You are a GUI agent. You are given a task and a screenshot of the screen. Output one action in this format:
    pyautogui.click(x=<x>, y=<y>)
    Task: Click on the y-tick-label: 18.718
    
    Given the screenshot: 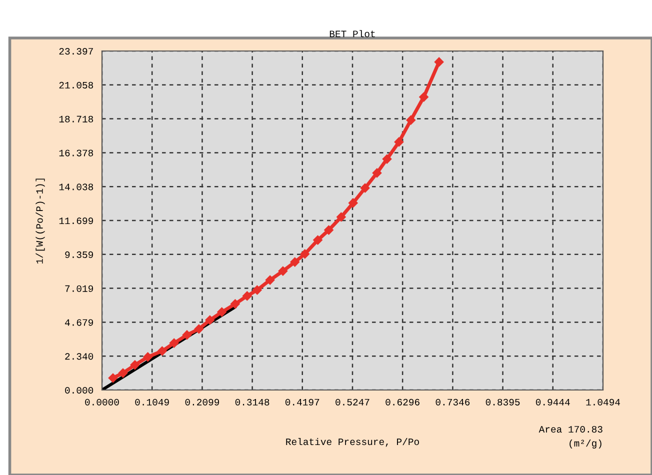 What is the action you would take?
    pyautogui.click(x=76, y=119)
    